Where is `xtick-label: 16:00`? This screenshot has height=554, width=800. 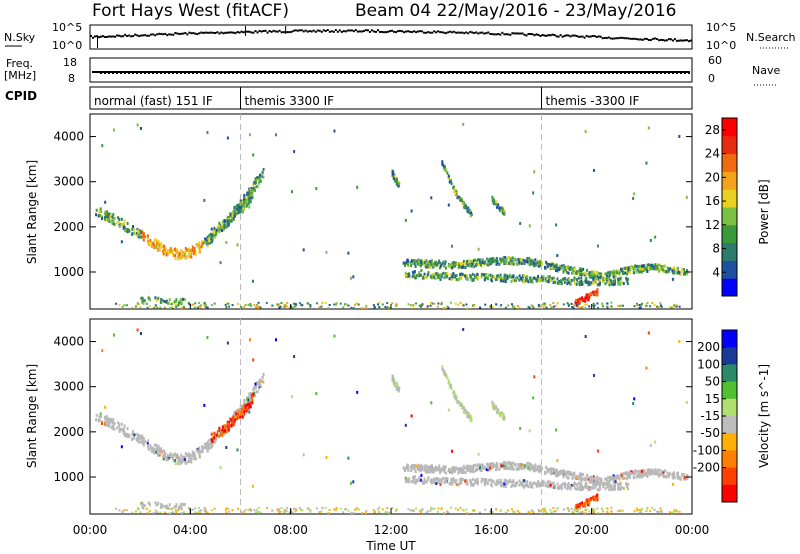
xtick-label: 16:00 is located at coordinates (491, 530).